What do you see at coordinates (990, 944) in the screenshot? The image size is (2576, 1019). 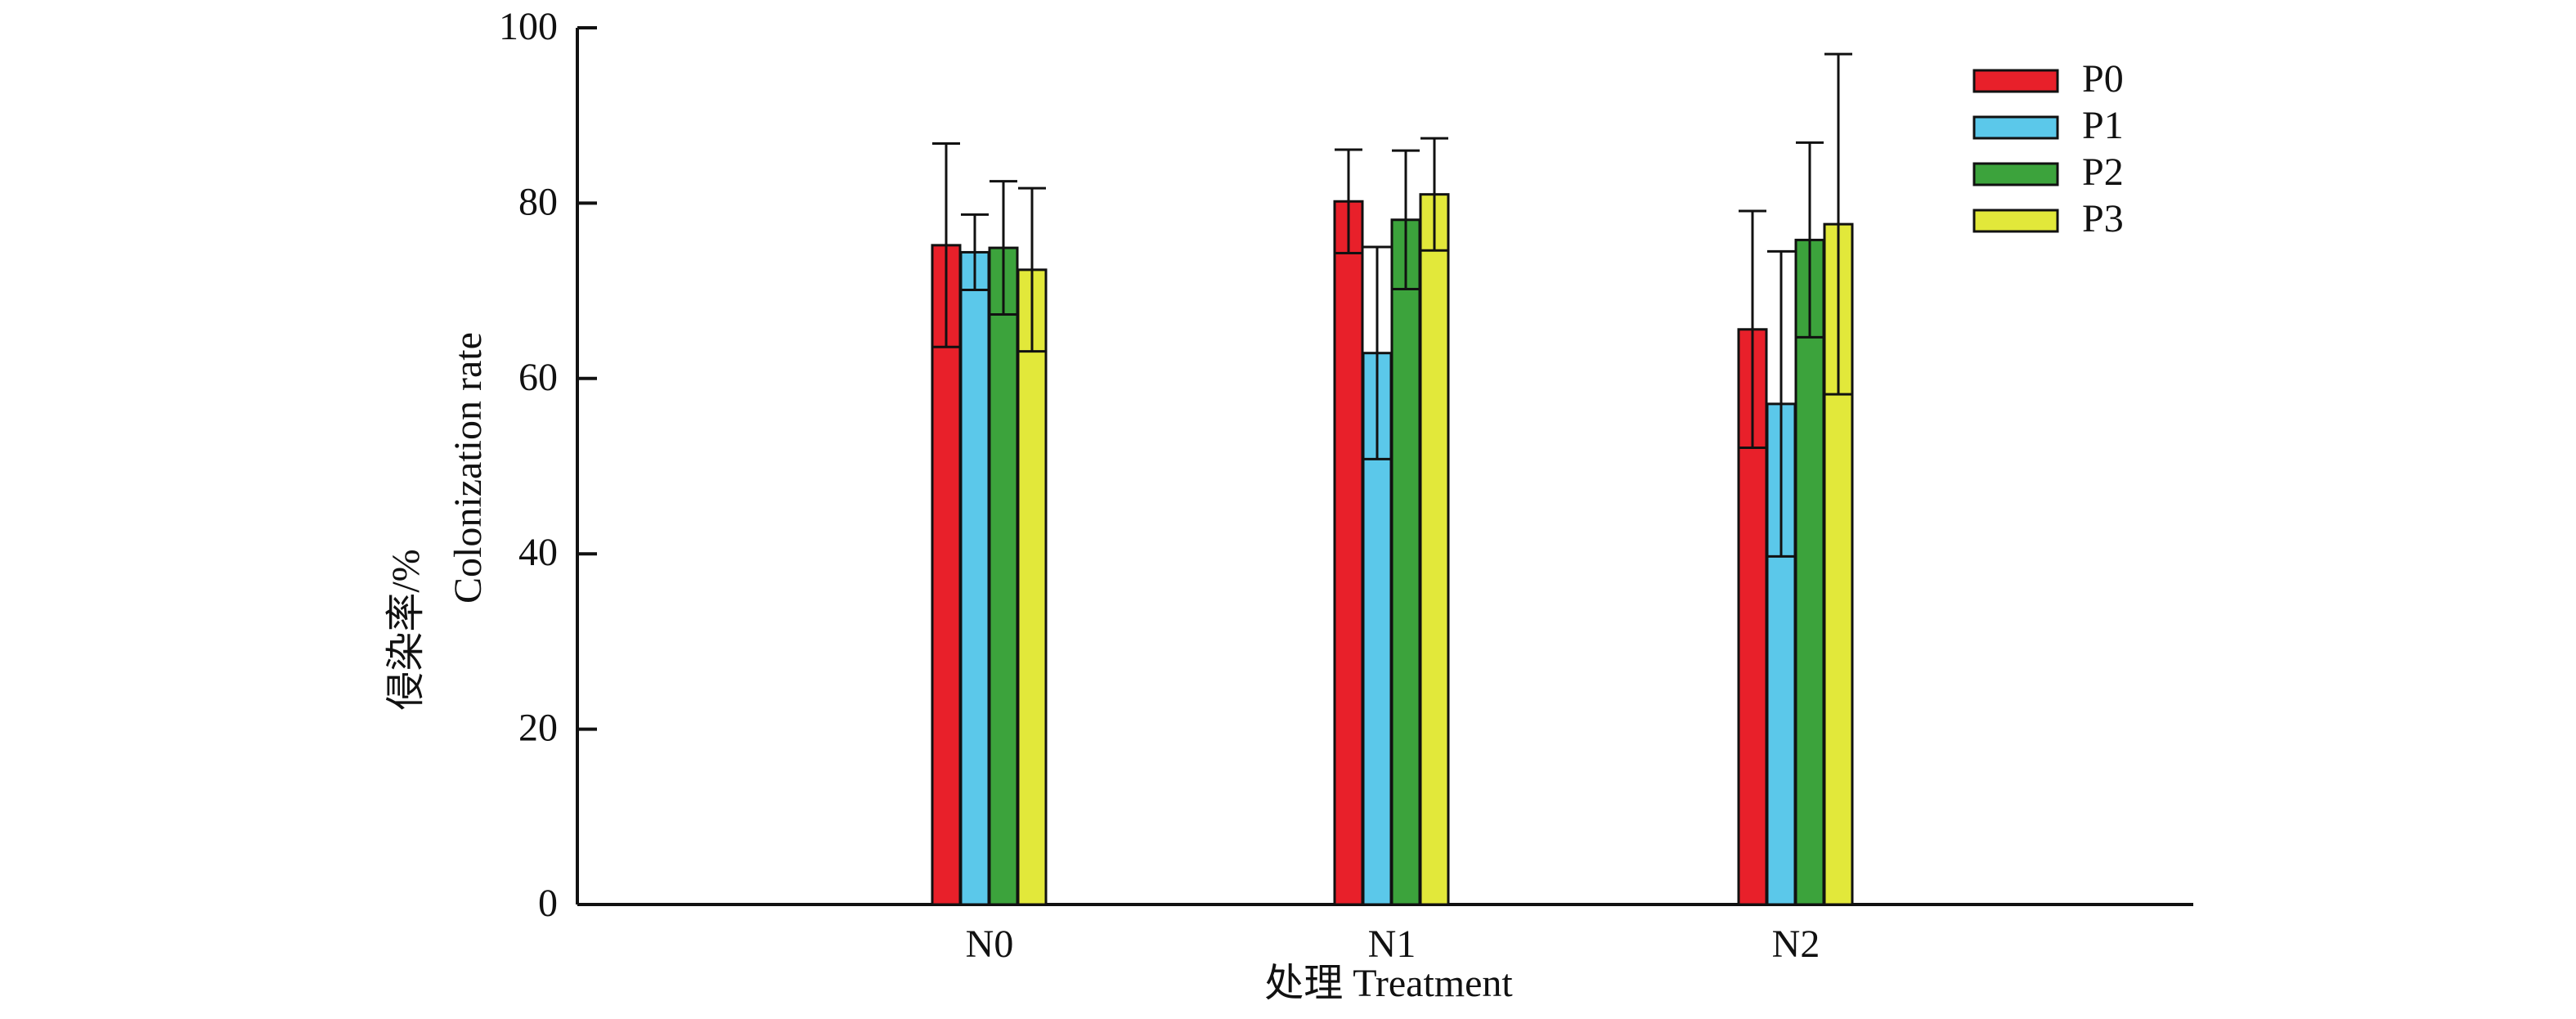 I see `x-tick-label-n0: N0` at bounding box center [990, 944].